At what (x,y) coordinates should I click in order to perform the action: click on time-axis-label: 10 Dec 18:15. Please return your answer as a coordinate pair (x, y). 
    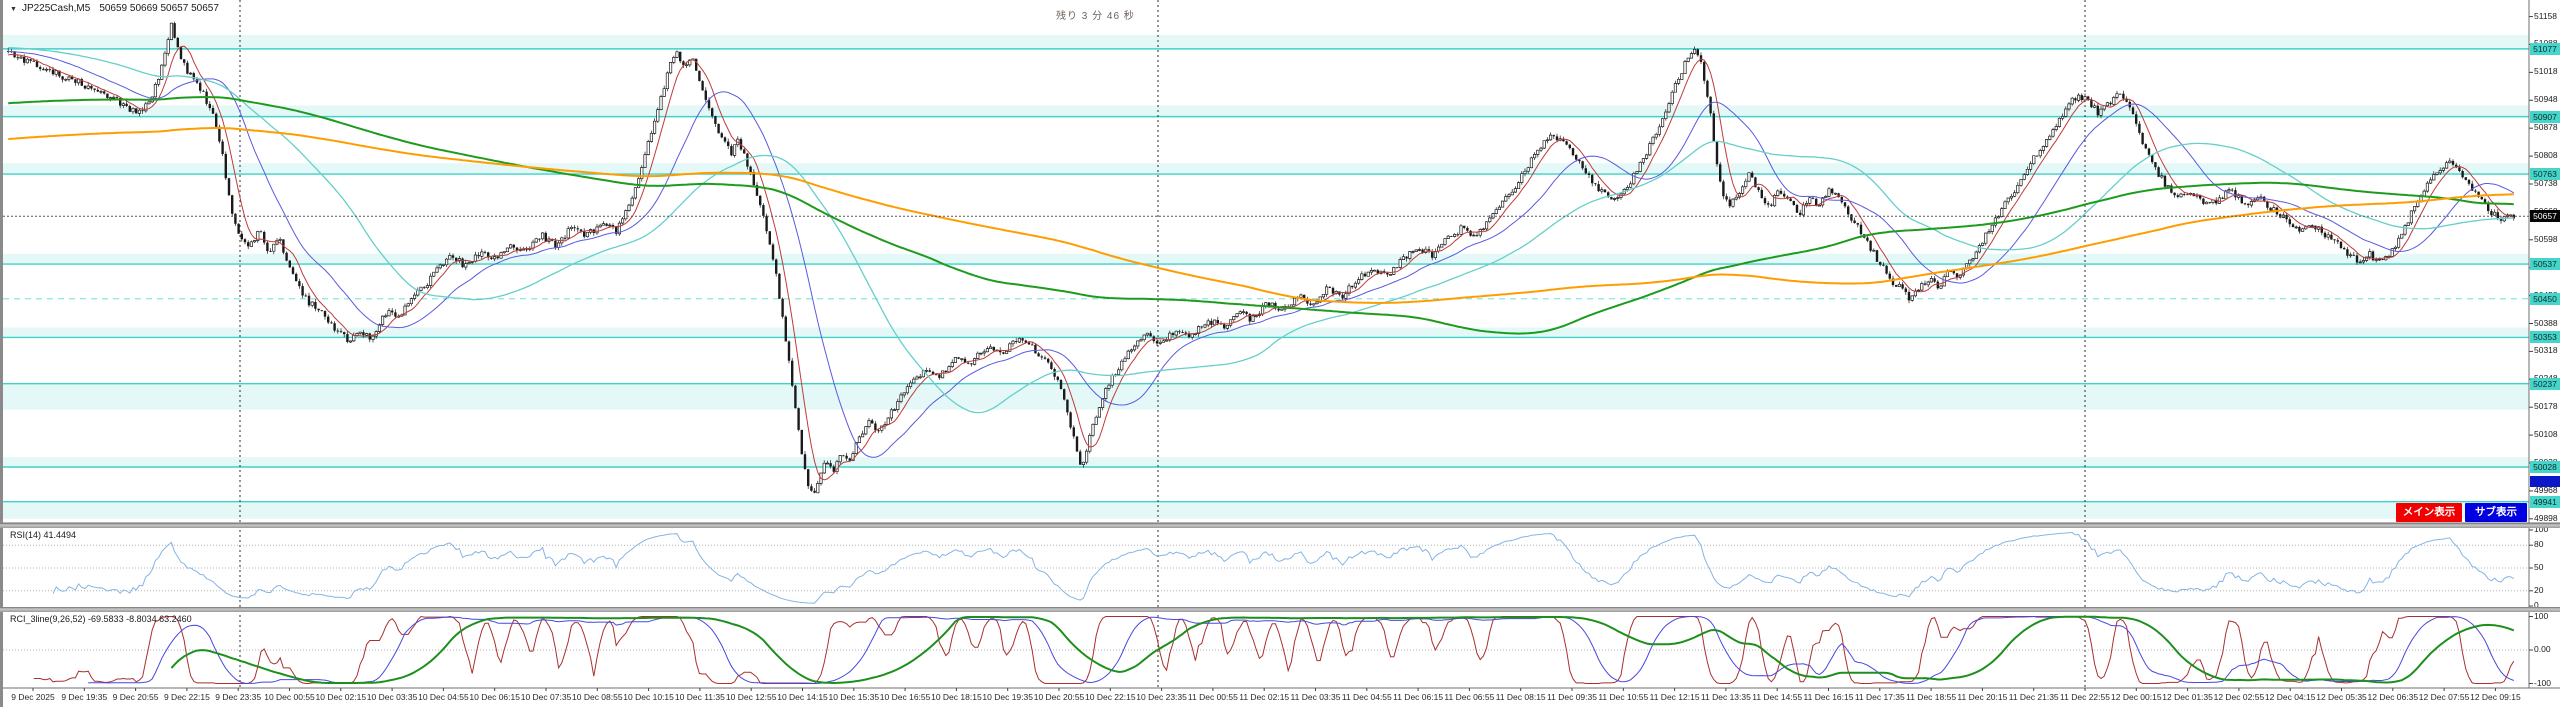
    Looking at the image, I should click on (956, 697).